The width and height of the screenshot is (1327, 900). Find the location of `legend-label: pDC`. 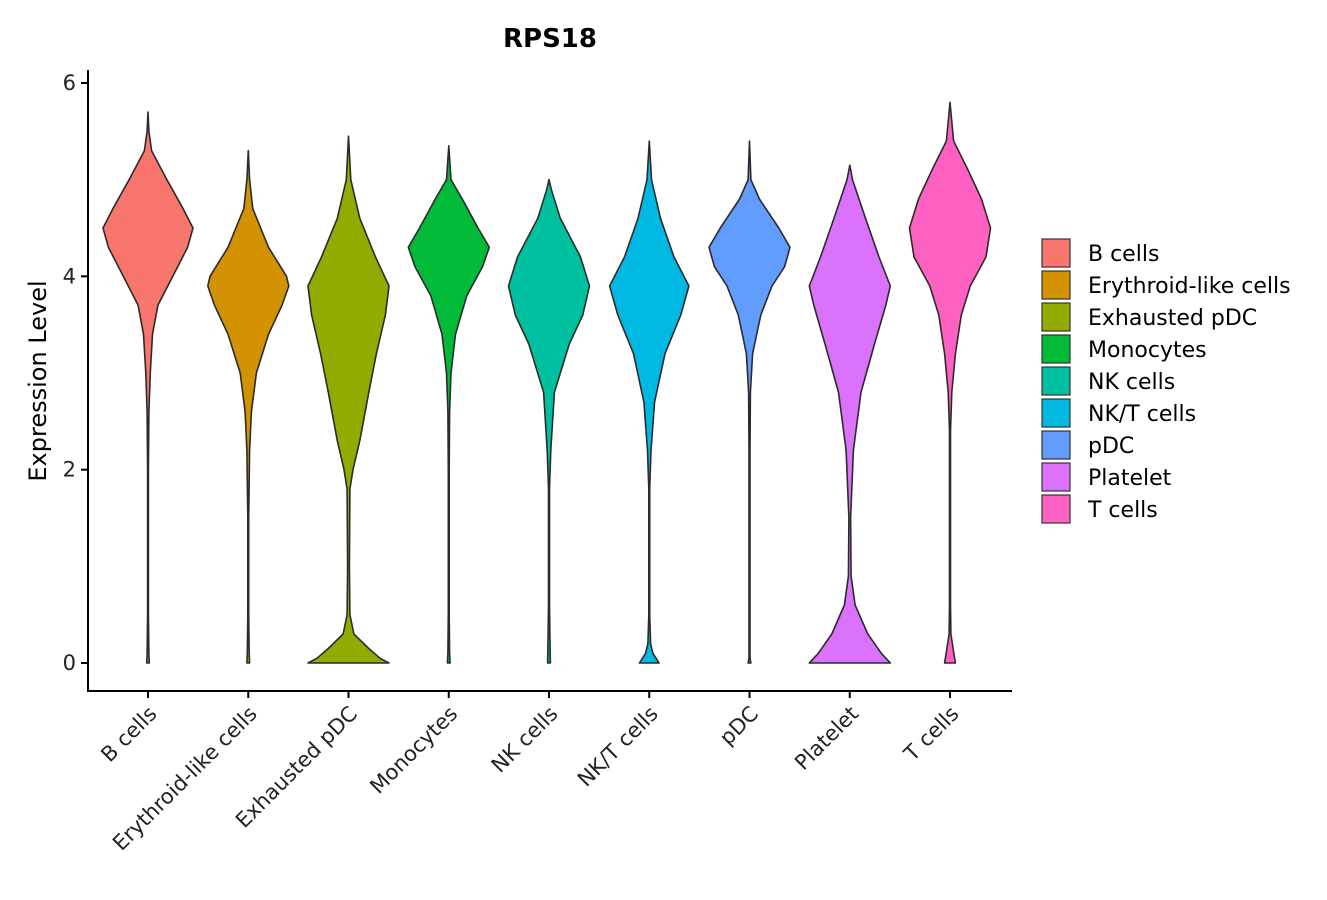

legend-label: pDC is located at coordinates (1111, 446).